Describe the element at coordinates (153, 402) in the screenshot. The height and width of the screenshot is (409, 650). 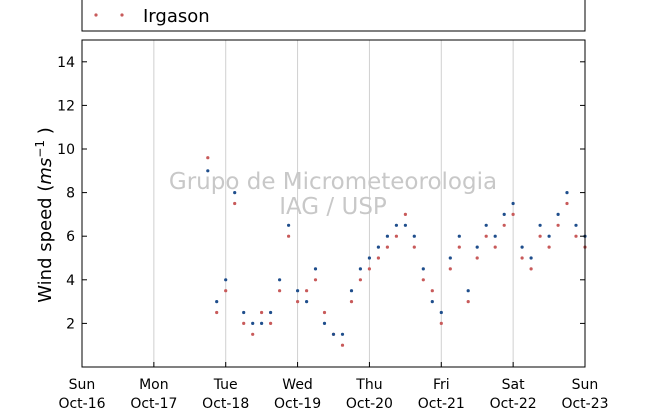
I see `x-tick-label-date: Oct-17` at that location.